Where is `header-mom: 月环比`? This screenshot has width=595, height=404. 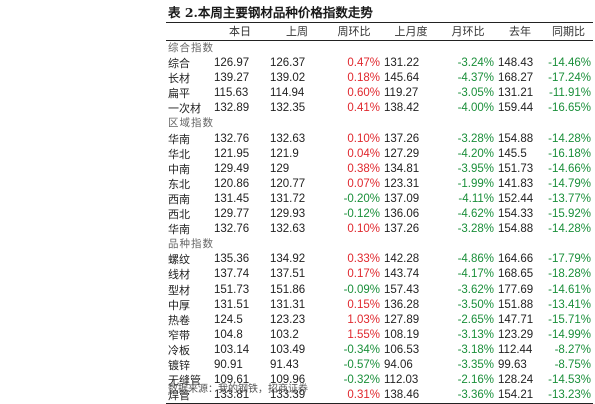 header-mom: 月环比 is located at coordinates (468, 31).